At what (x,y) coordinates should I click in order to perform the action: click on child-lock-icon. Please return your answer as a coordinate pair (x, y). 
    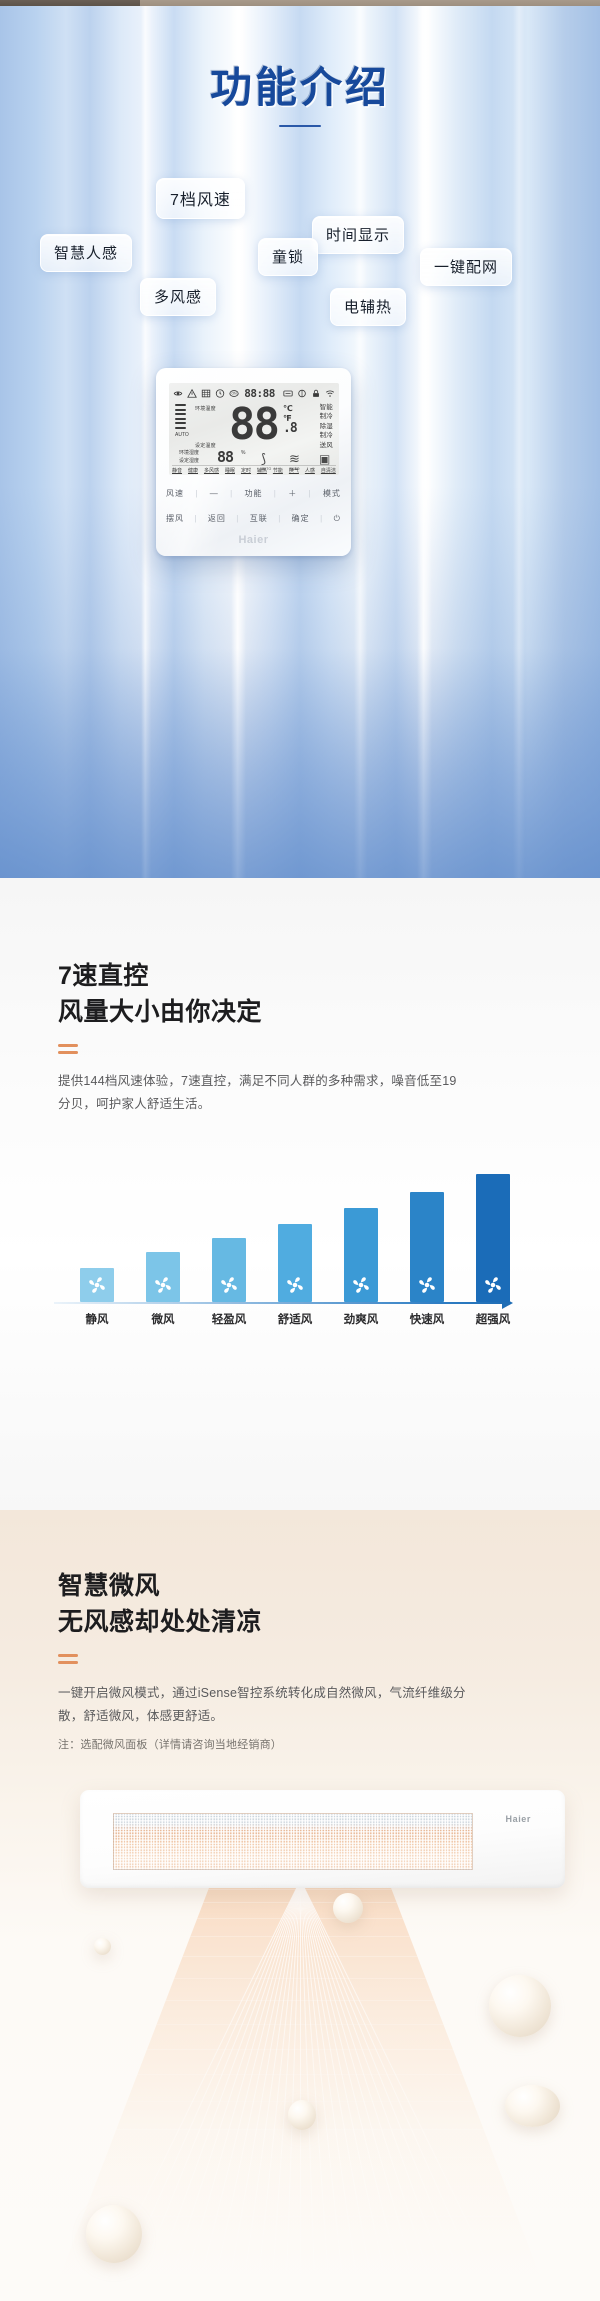
    Looking at the image, I should click on (316, 393).